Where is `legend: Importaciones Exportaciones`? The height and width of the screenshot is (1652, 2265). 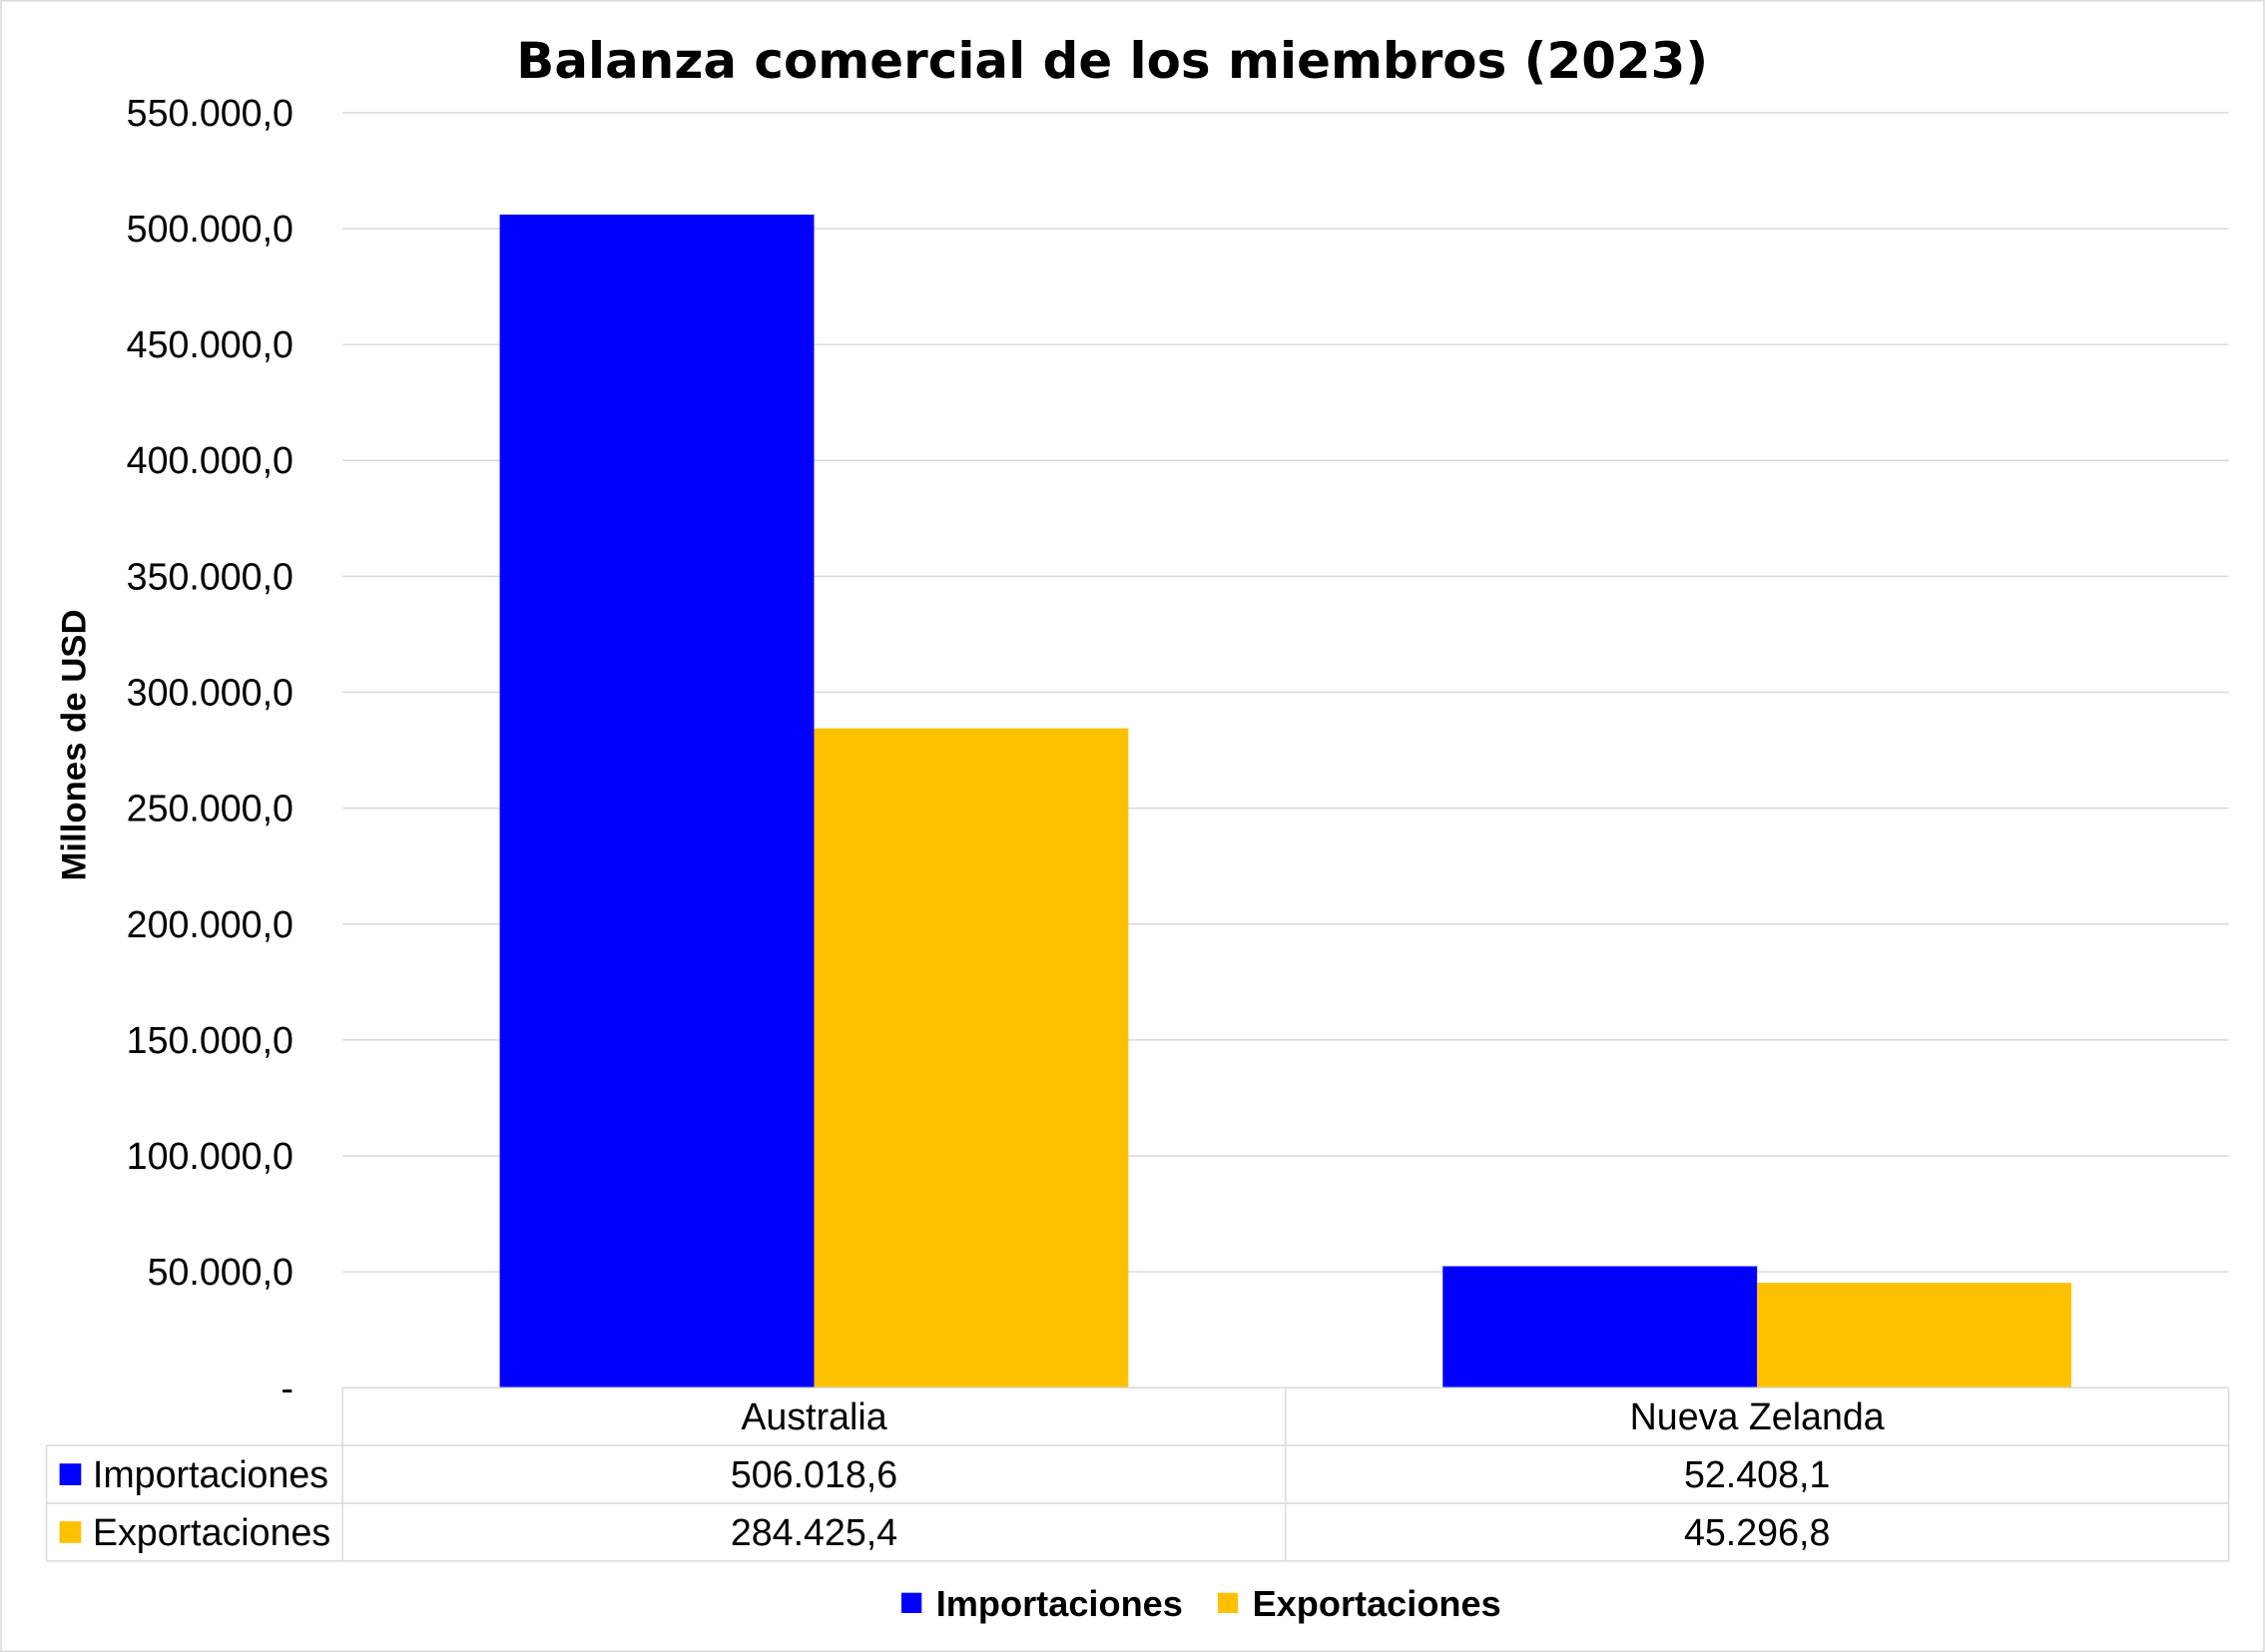 legend: Importaciones Exportaciones is located at coordinates (1201, 1603).